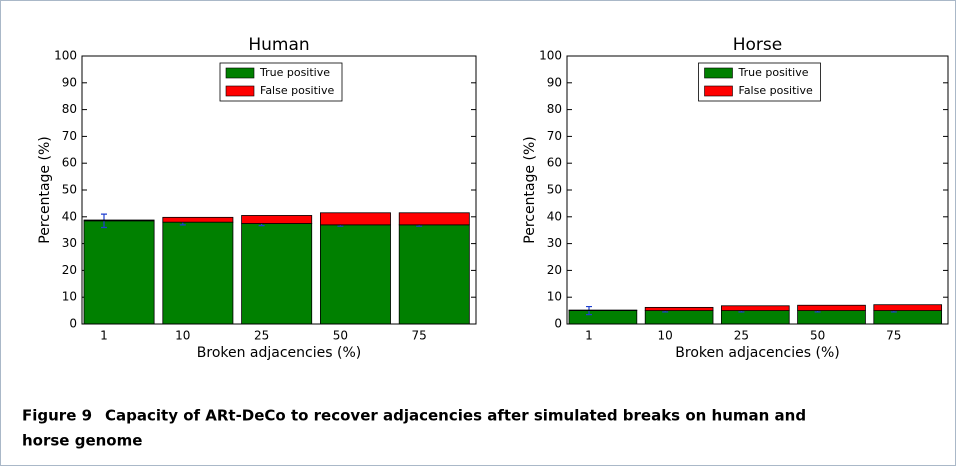  What do you see at coordinates (758, 45) in the screenshot?
I see `chart-title: Horse` at bounding box center [758, 45].